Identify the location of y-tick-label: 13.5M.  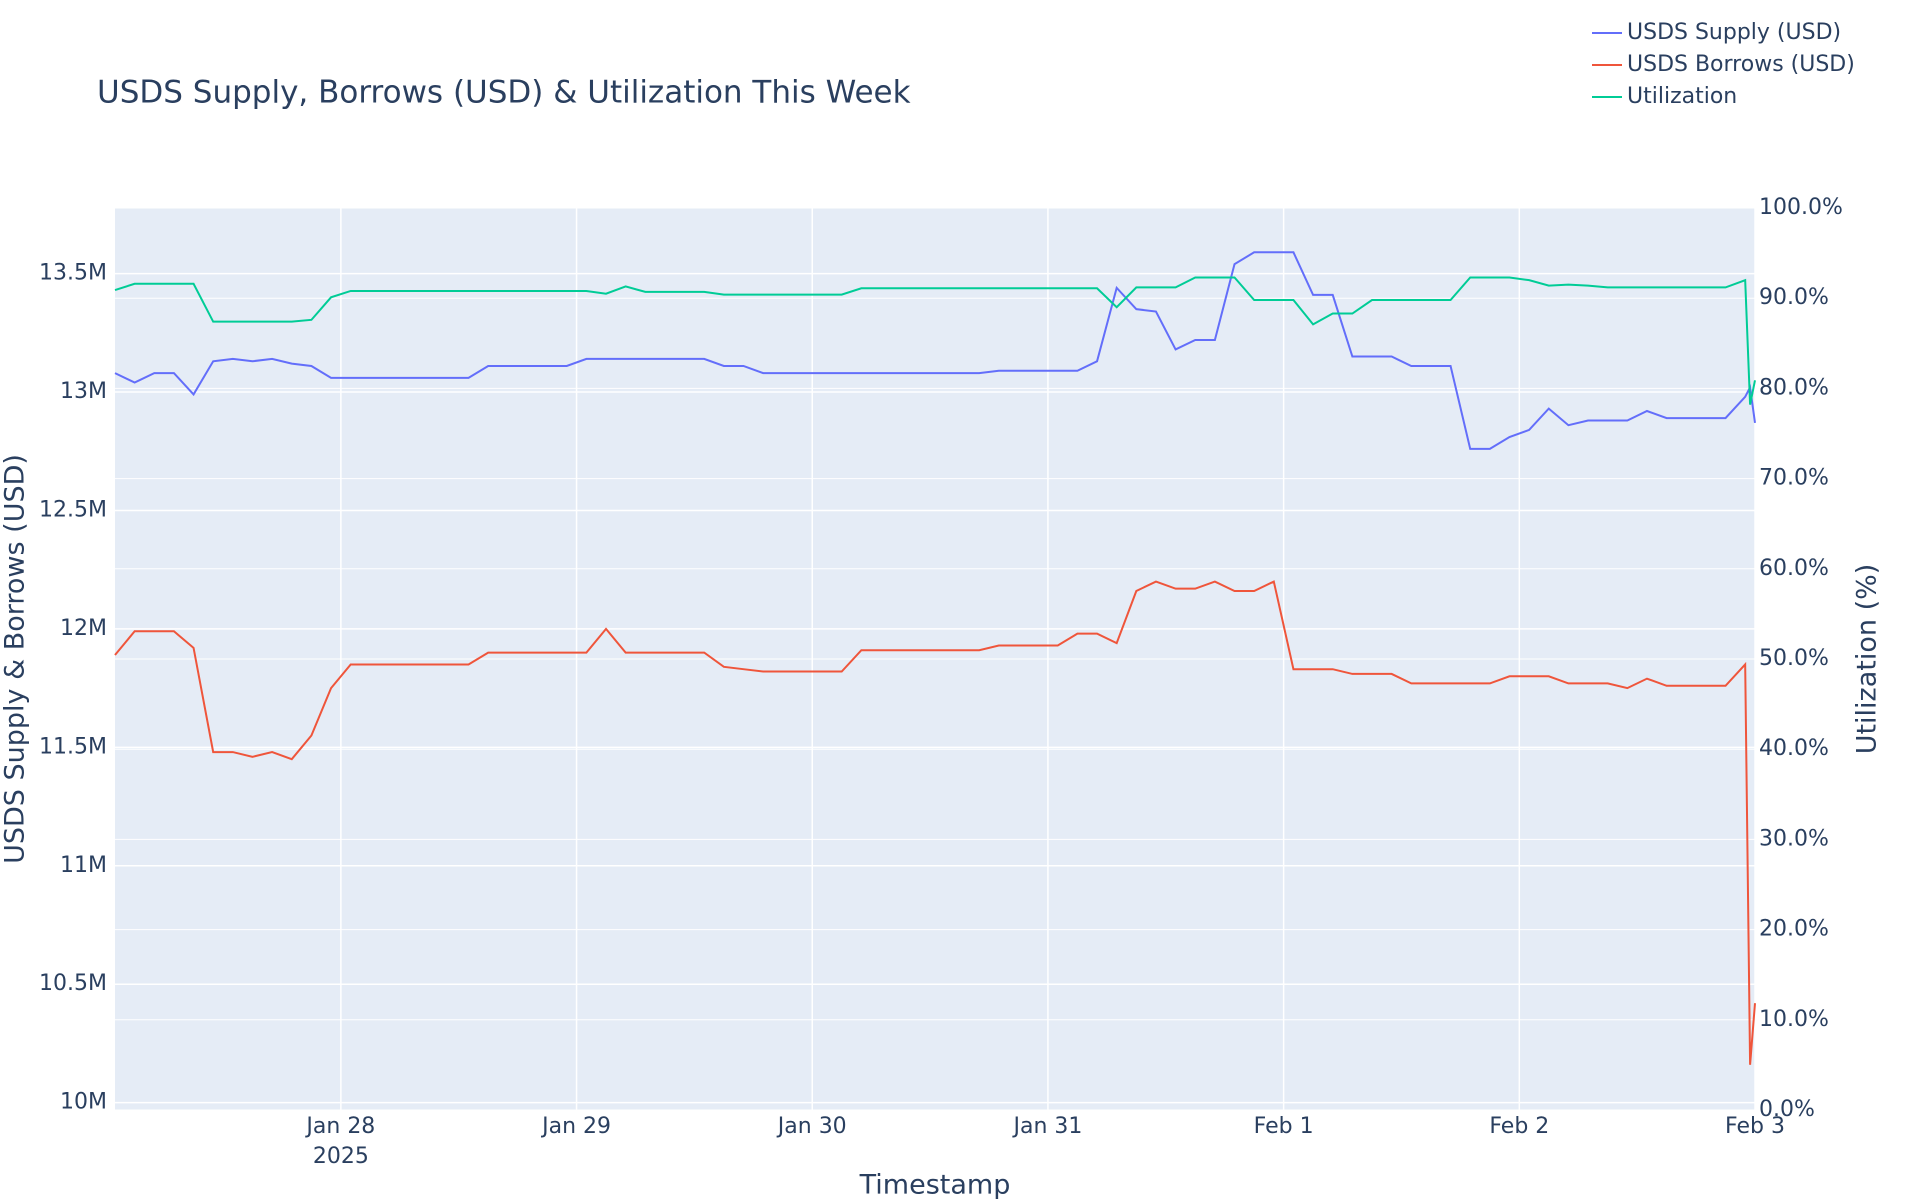
(73, 273).